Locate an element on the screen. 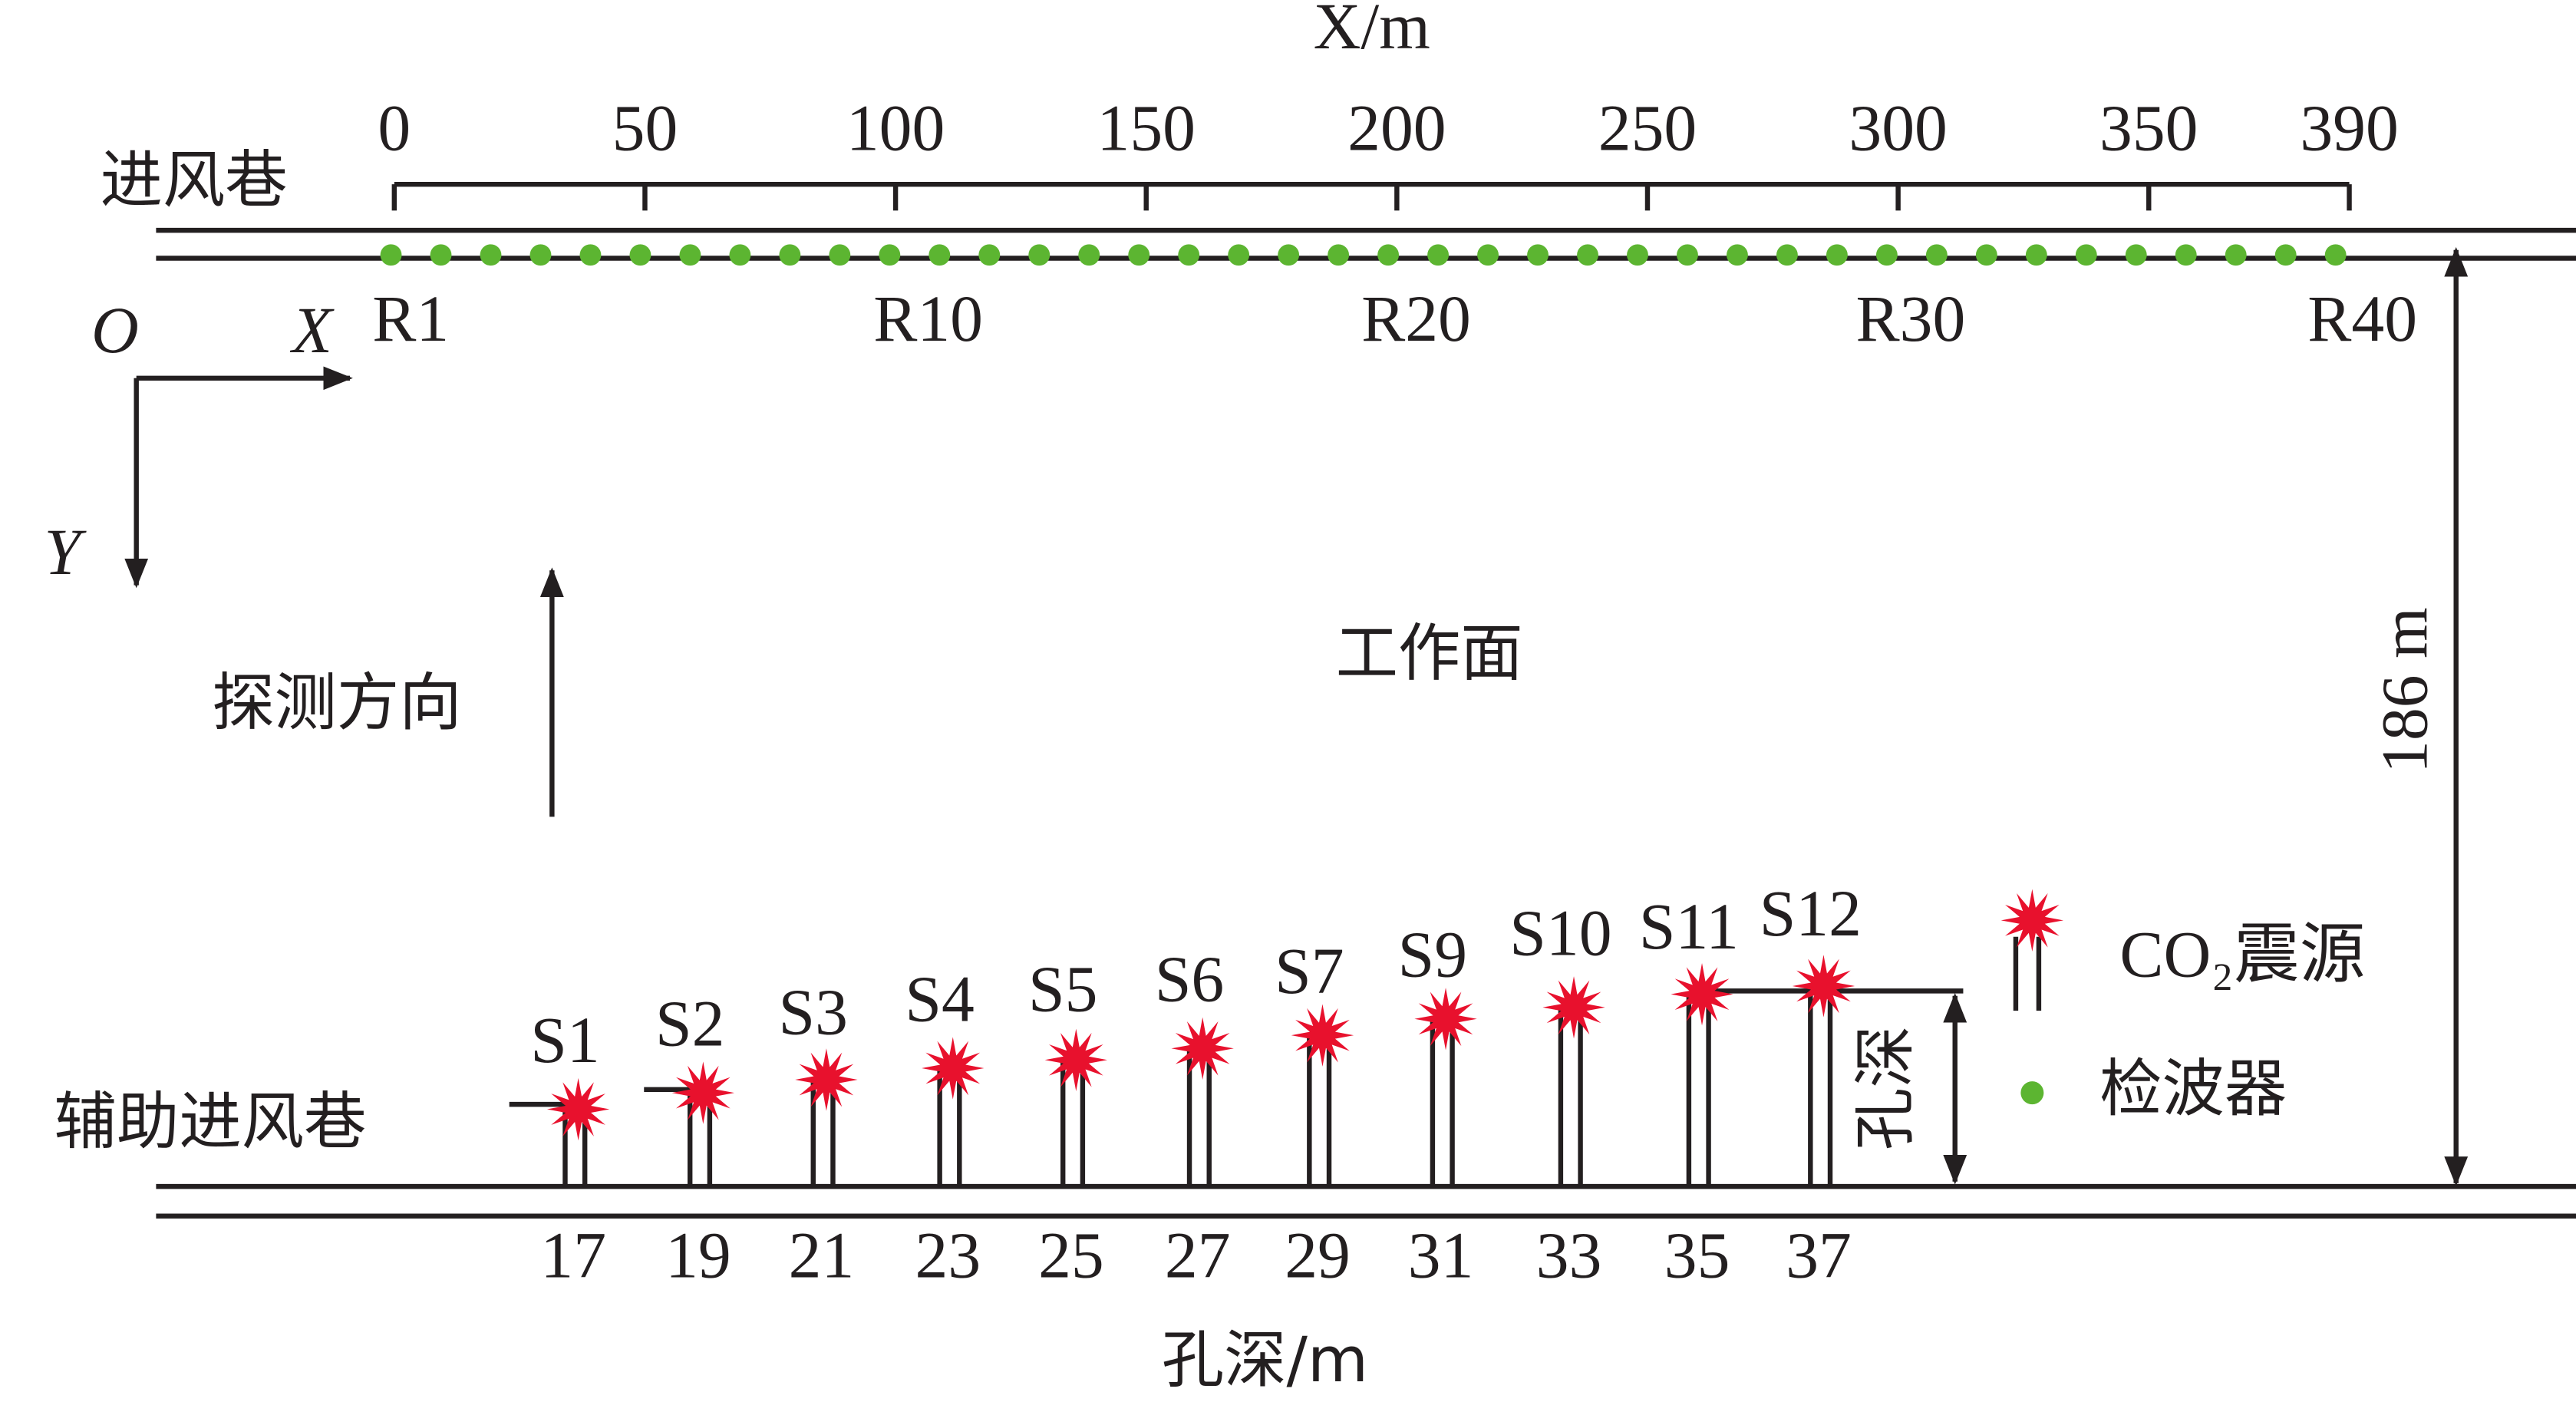 The height and width of the screenshot is (1402, 2576). x-tick-label: 200 is located at coordinates (1396, 128).